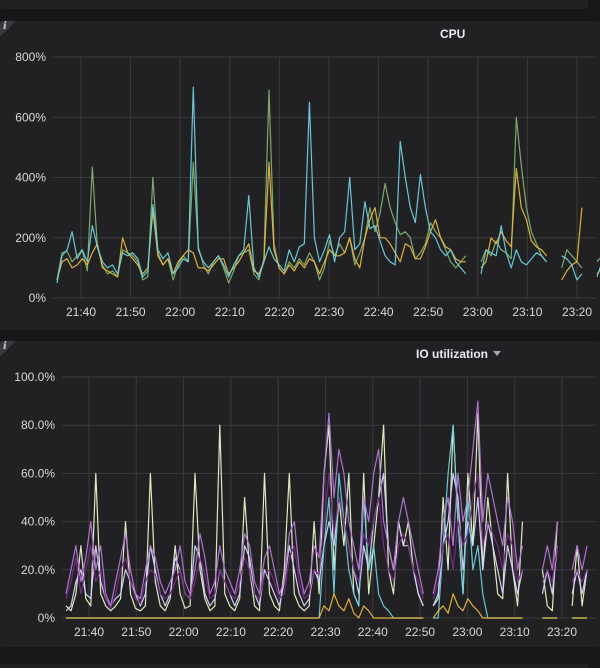 The width and height of the screenshot is (600, 668). What do you see at coordinates (30, 178) in the screenshot?
I see `y-tick-label: 400%` at bounding box center [30, 178].